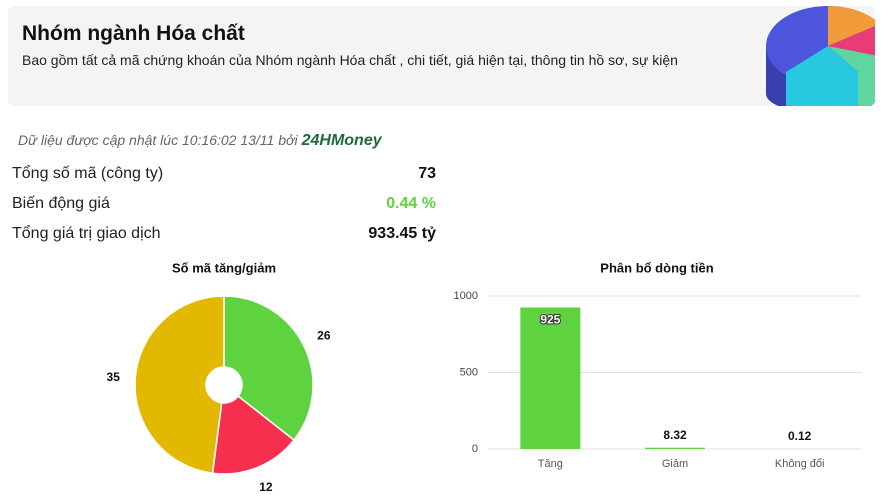  I want to click on chart-title: Phân bổ dòng tiền, so click(656, 267).